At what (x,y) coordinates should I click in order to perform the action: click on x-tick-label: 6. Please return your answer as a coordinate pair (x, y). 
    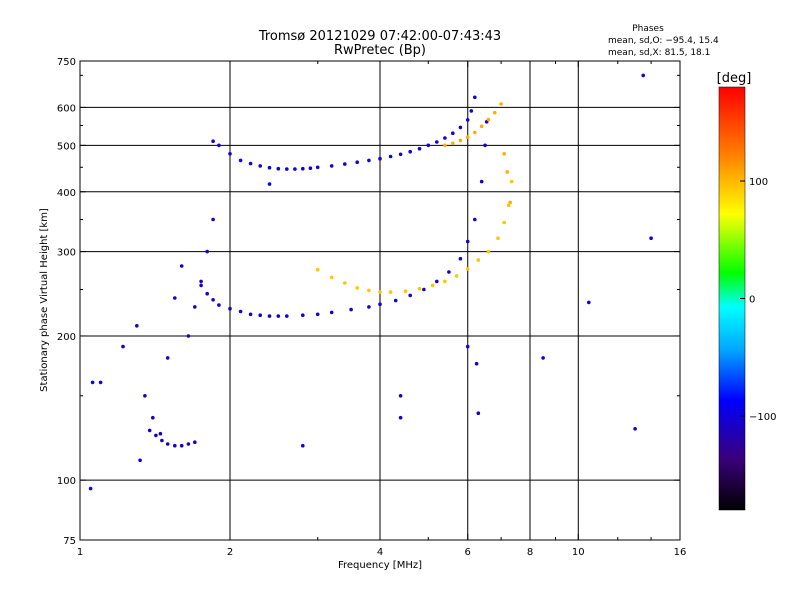
    Looking at the image, I should click on (468, 552).